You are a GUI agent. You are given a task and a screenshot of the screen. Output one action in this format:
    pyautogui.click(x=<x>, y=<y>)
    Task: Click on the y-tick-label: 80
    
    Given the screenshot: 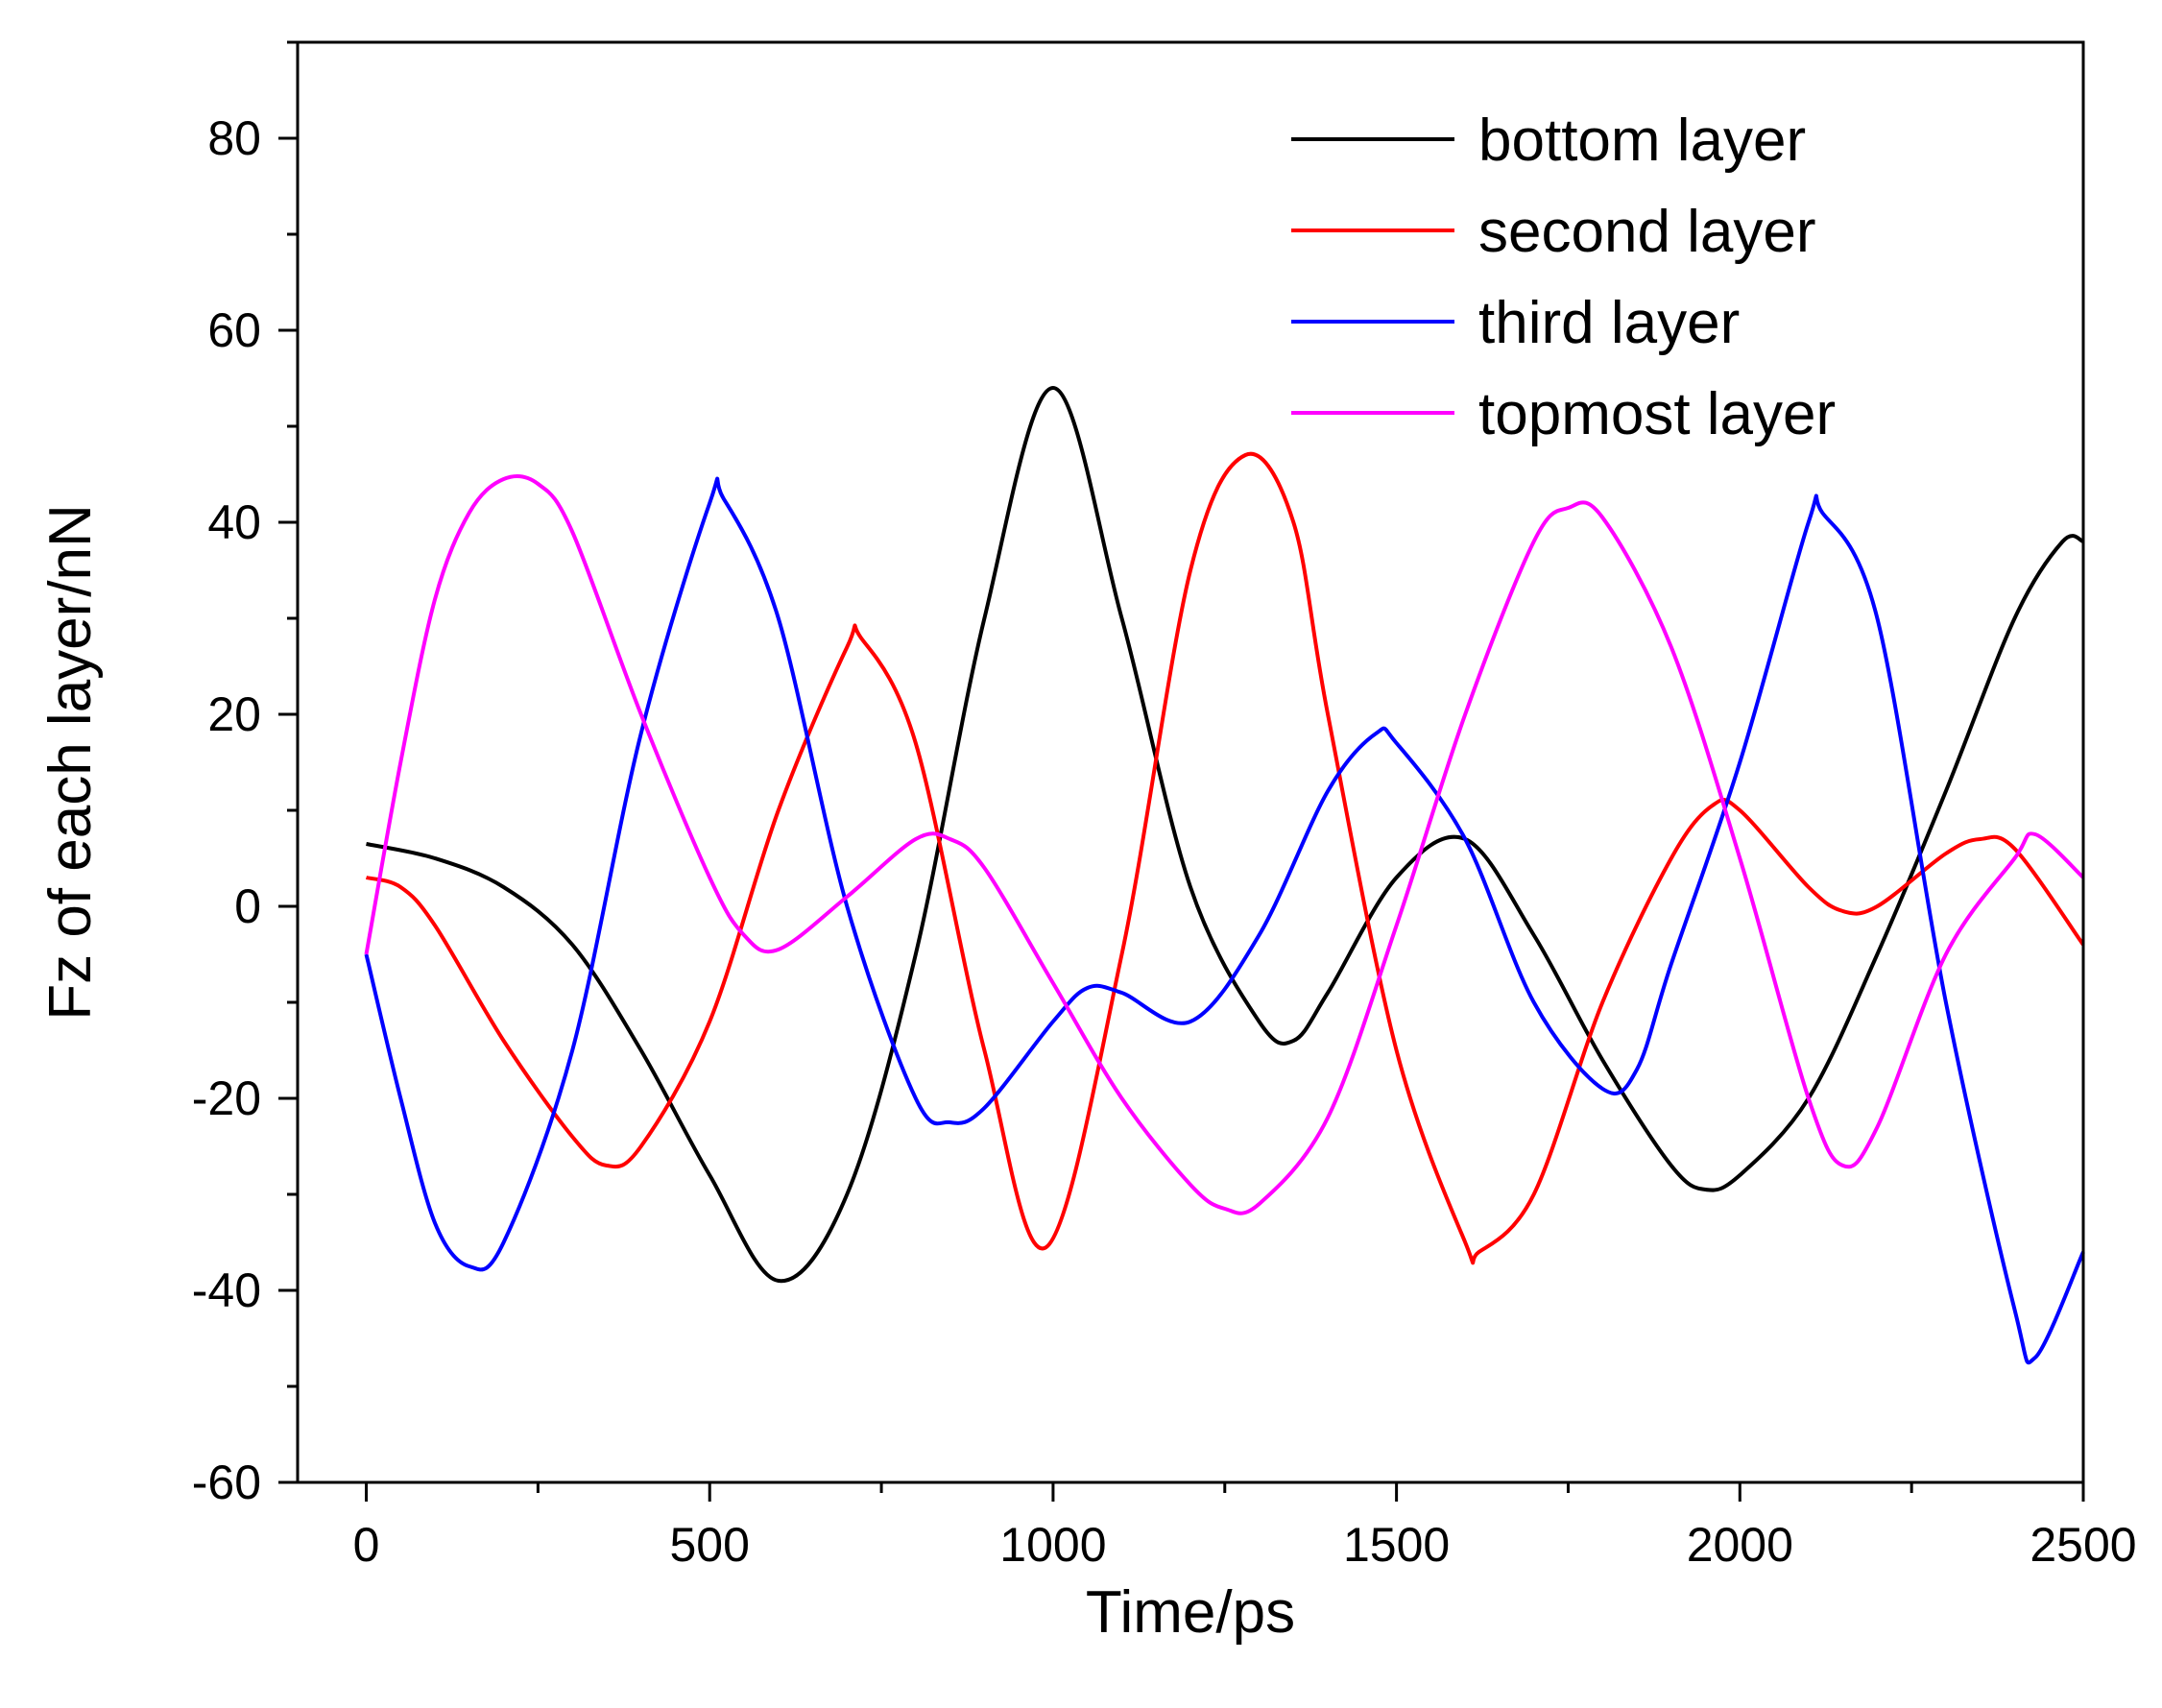 What is the action you would take?
    pyautogui.click(x=234, y=138)
    